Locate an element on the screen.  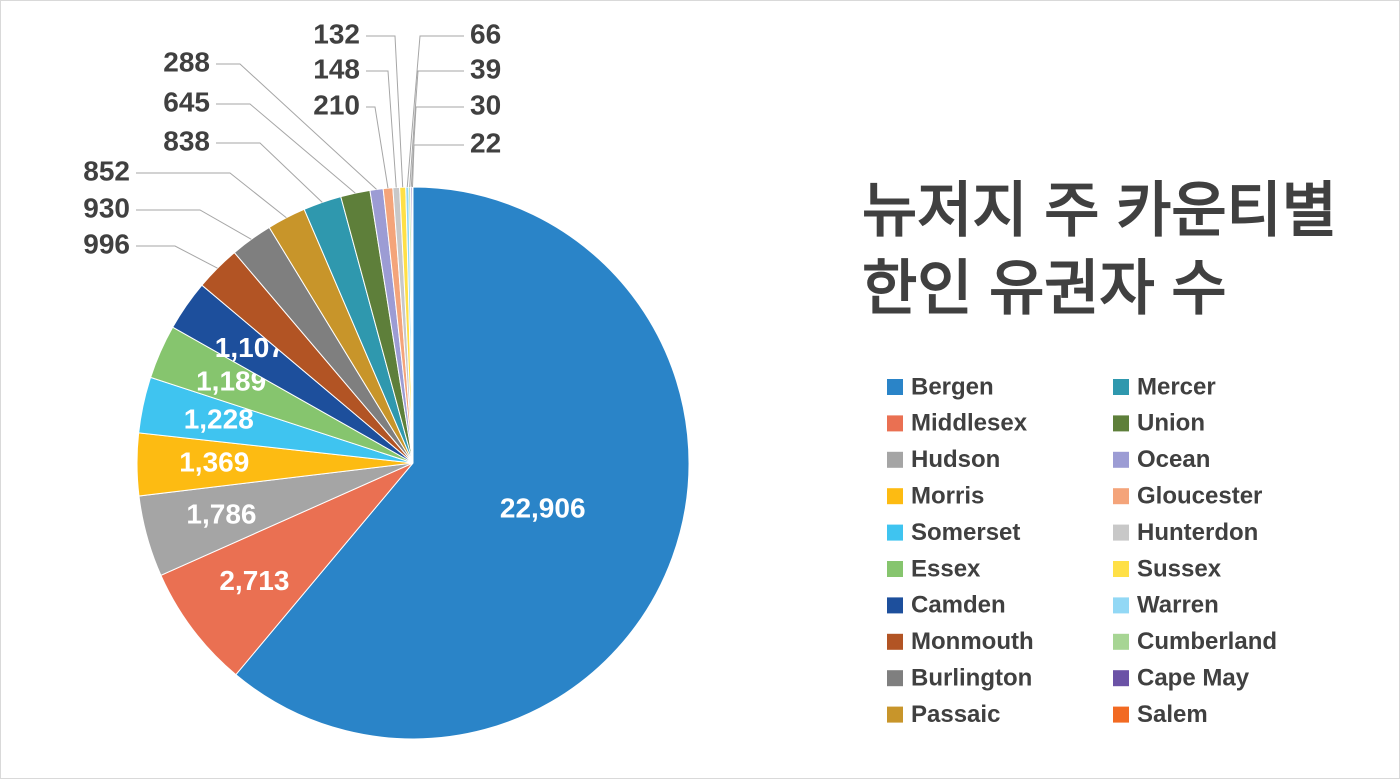
legend-label: Hudson is located at coordinates (955, 459).